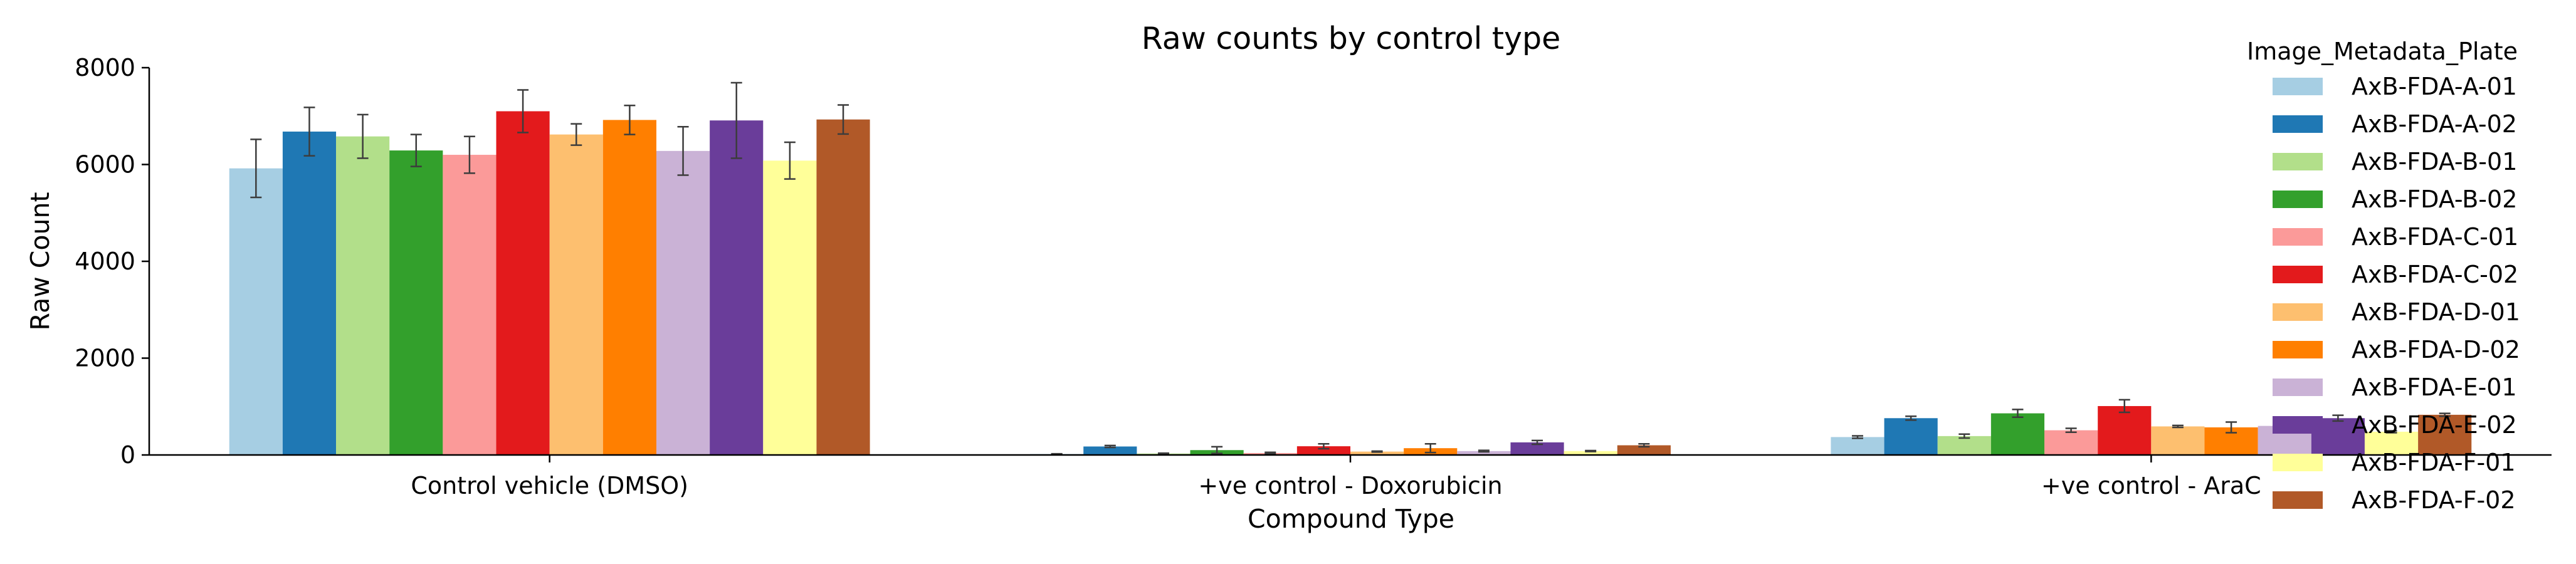  What do you see at coordinates (309, 132) in the screenshot?
I see `error-bar-axb-fda-a-02-cat0` at bounding box center [309, 132].